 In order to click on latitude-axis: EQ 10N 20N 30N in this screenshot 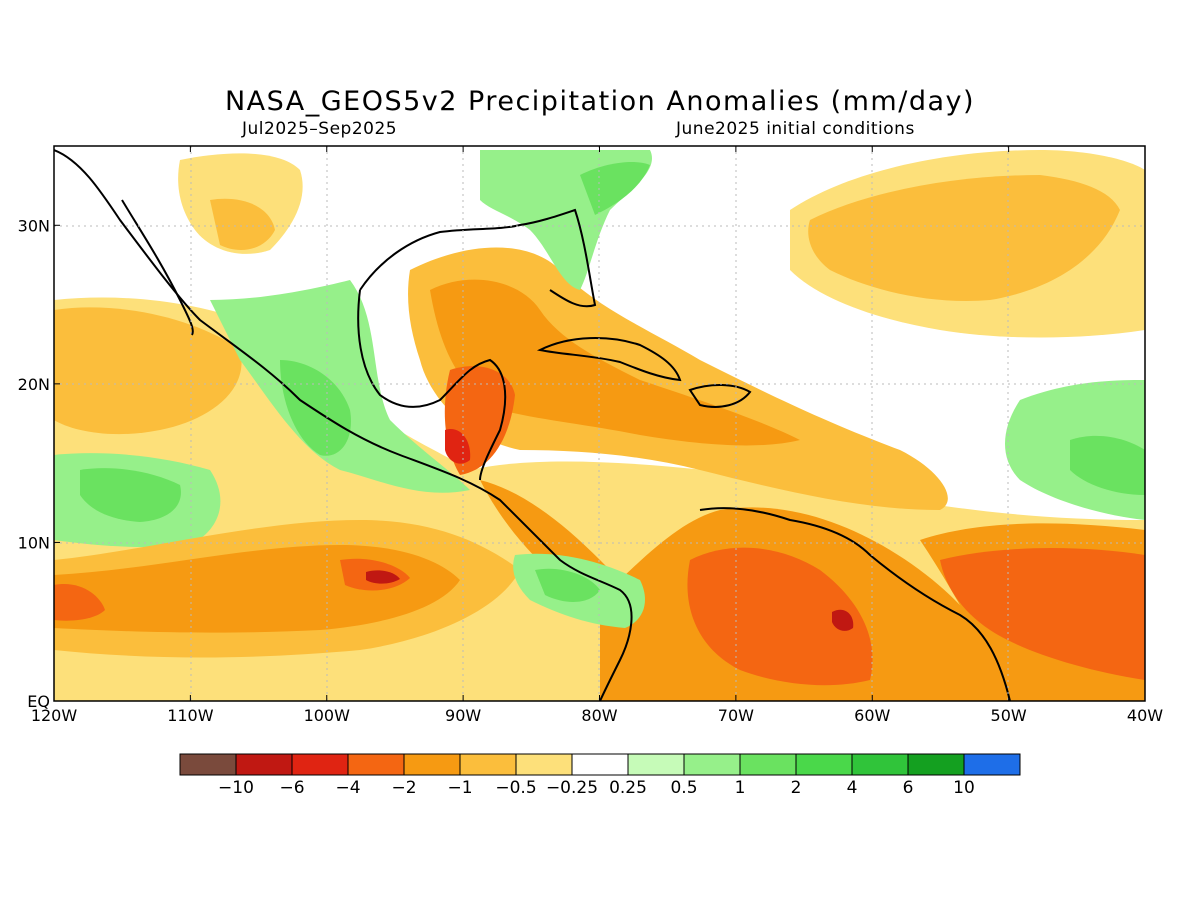, I will do `click(39, 463)`.